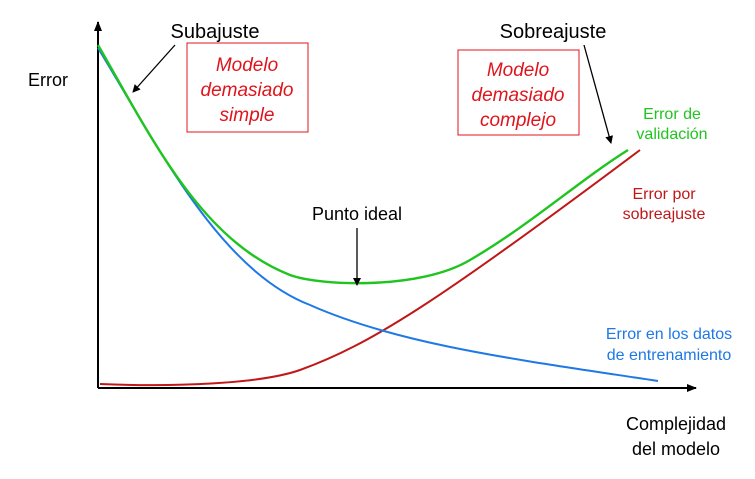 This screenshot has width=755, height=479. What do you see at coordinates (672, 114) in the screenshot?
I see `validation-label-line1: Error de` at bounding box center [672, 114].